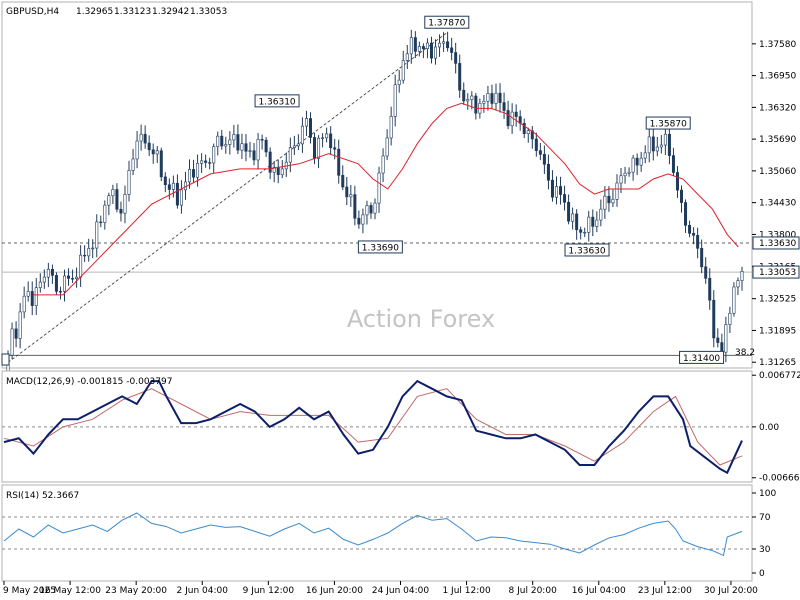  I want to click on left-edge-label, so click(5, 359).